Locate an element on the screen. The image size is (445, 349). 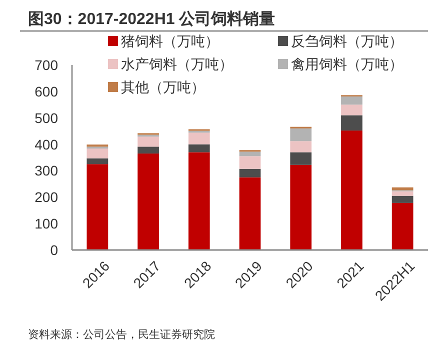
legend-label: 禽用饲料（万吨） is located at coordinates (347, 64).